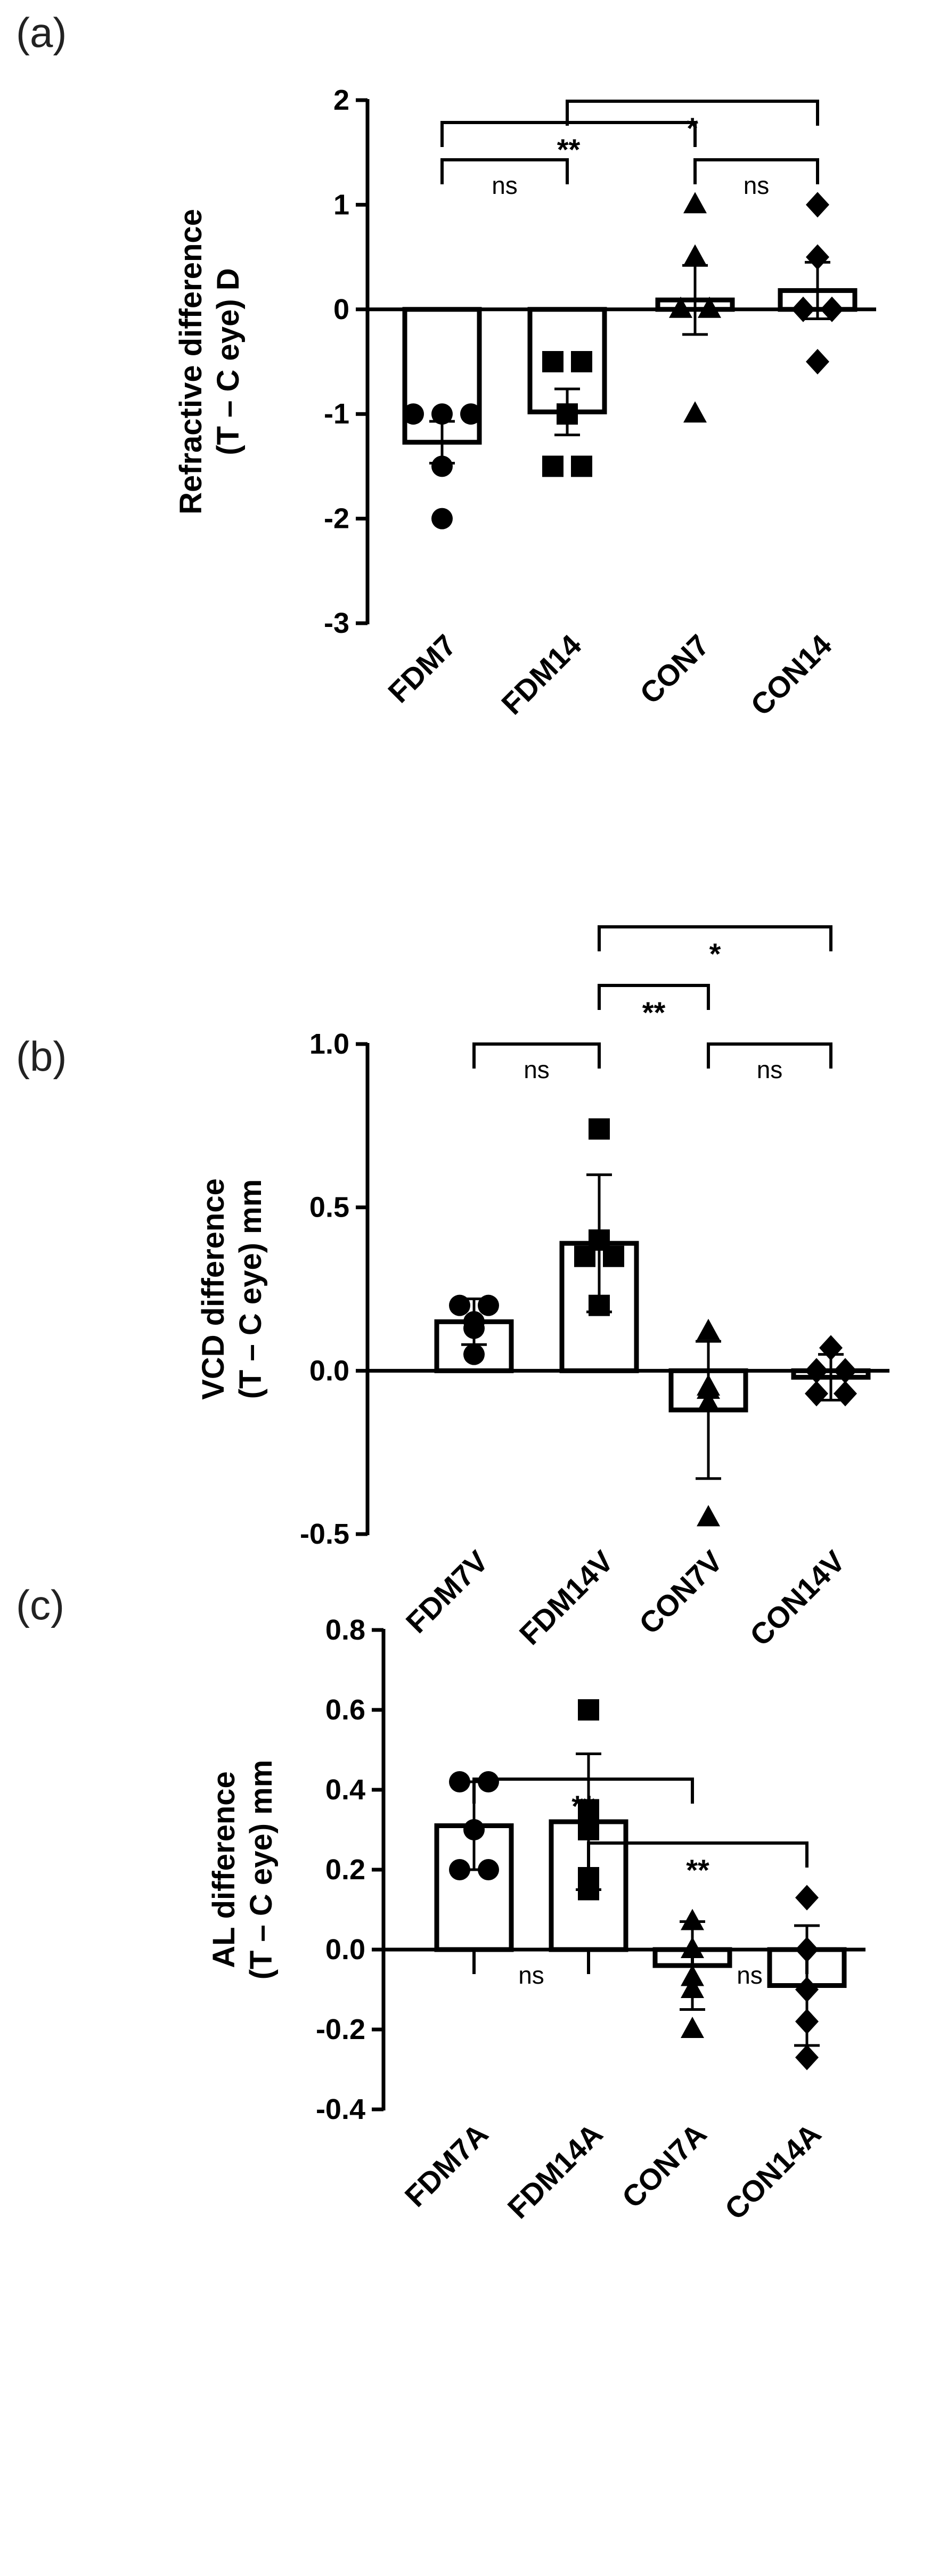  I want to click on y-tick-label: -1, so click(337, 414).